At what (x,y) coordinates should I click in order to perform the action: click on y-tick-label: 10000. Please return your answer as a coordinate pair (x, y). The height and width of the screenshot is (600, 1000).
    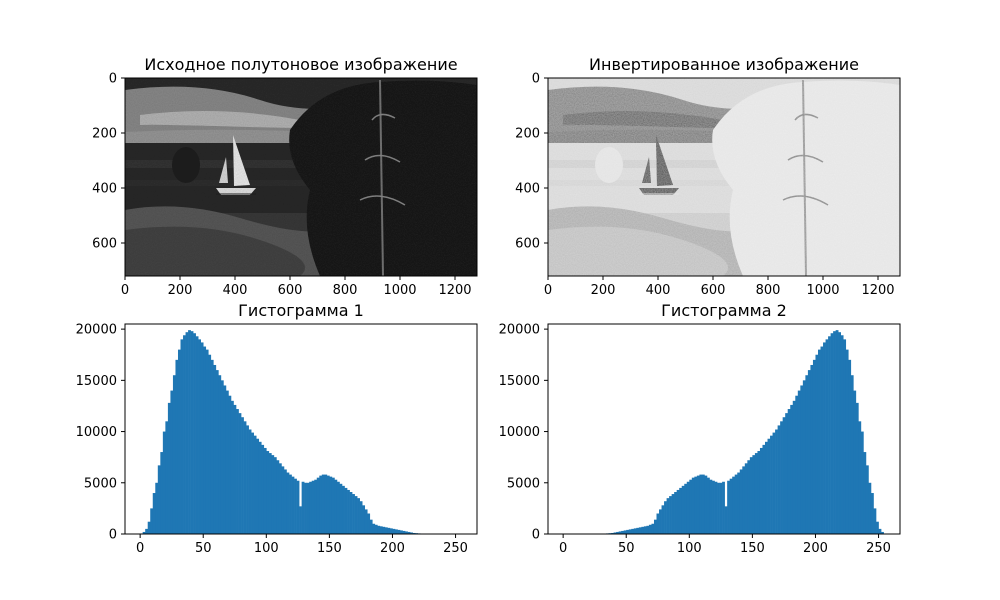
    Looking at the image, I should click on (519, 432).